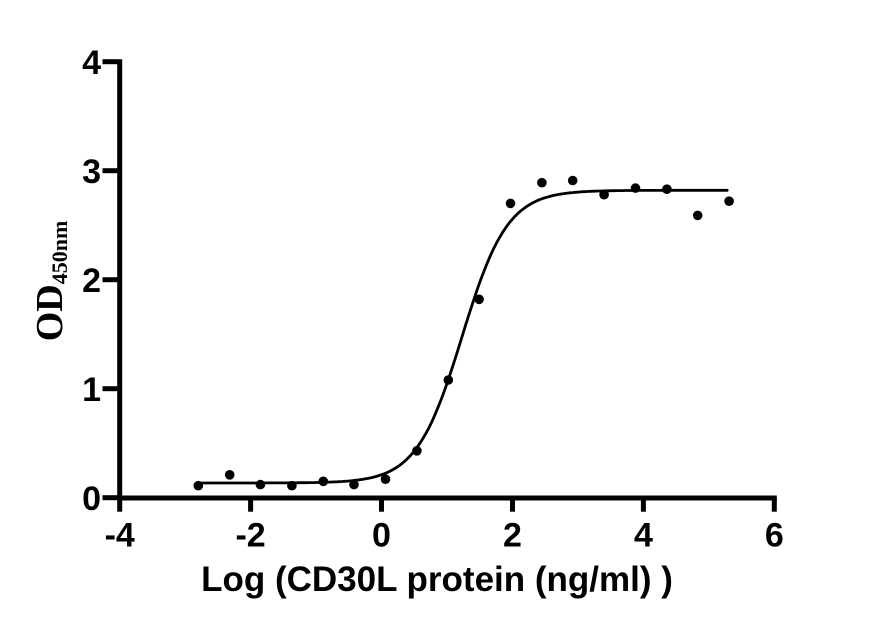 The image size is (875, 633). What do you see at coordinates (250, 536) in the screenshot?
I see `x-tick-label: -2` at bounding box center [250, 536].